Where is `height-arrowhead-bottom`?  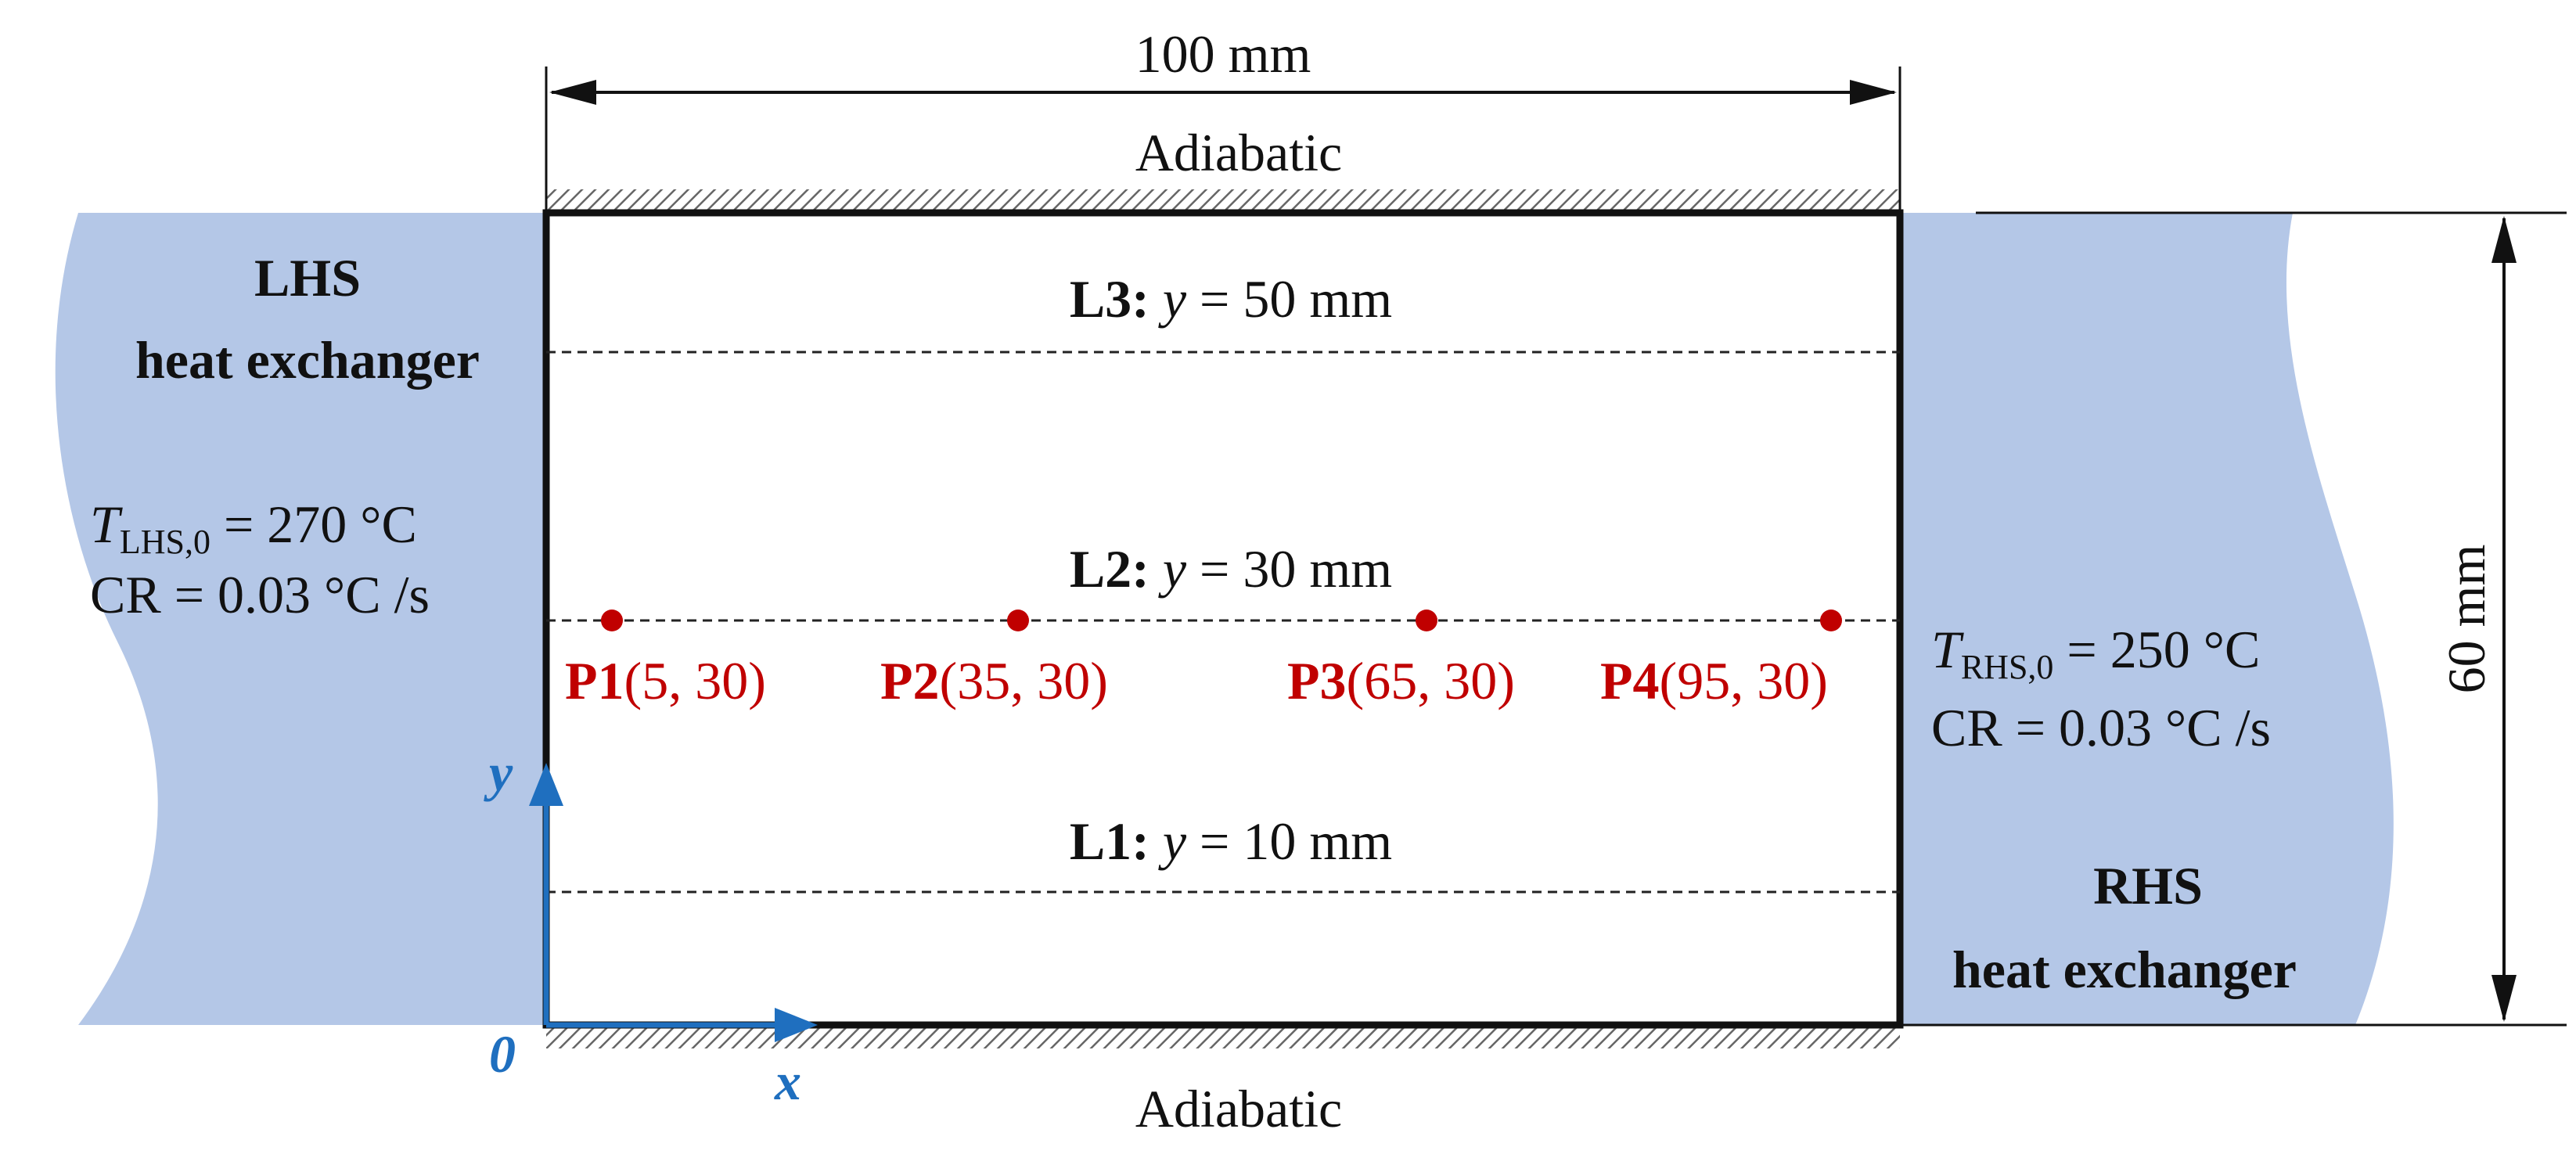
height-arrowhead-bottom is located at coordinates (2504, 998).